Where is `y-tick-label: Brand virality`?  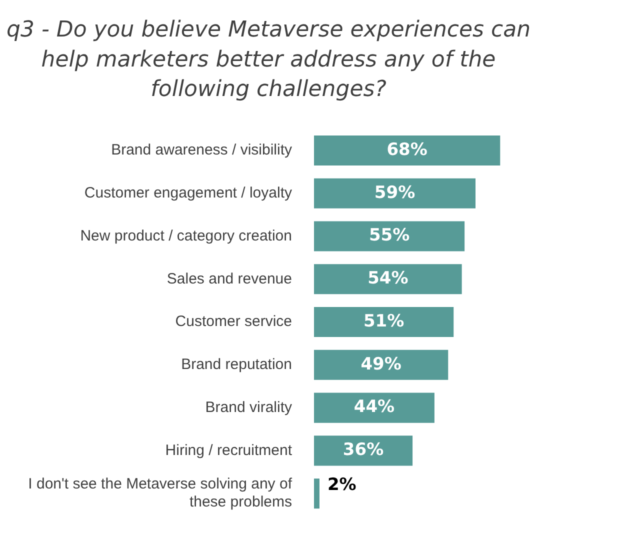
y-tick-label: Brand virality is located at coordinates (248, 407).